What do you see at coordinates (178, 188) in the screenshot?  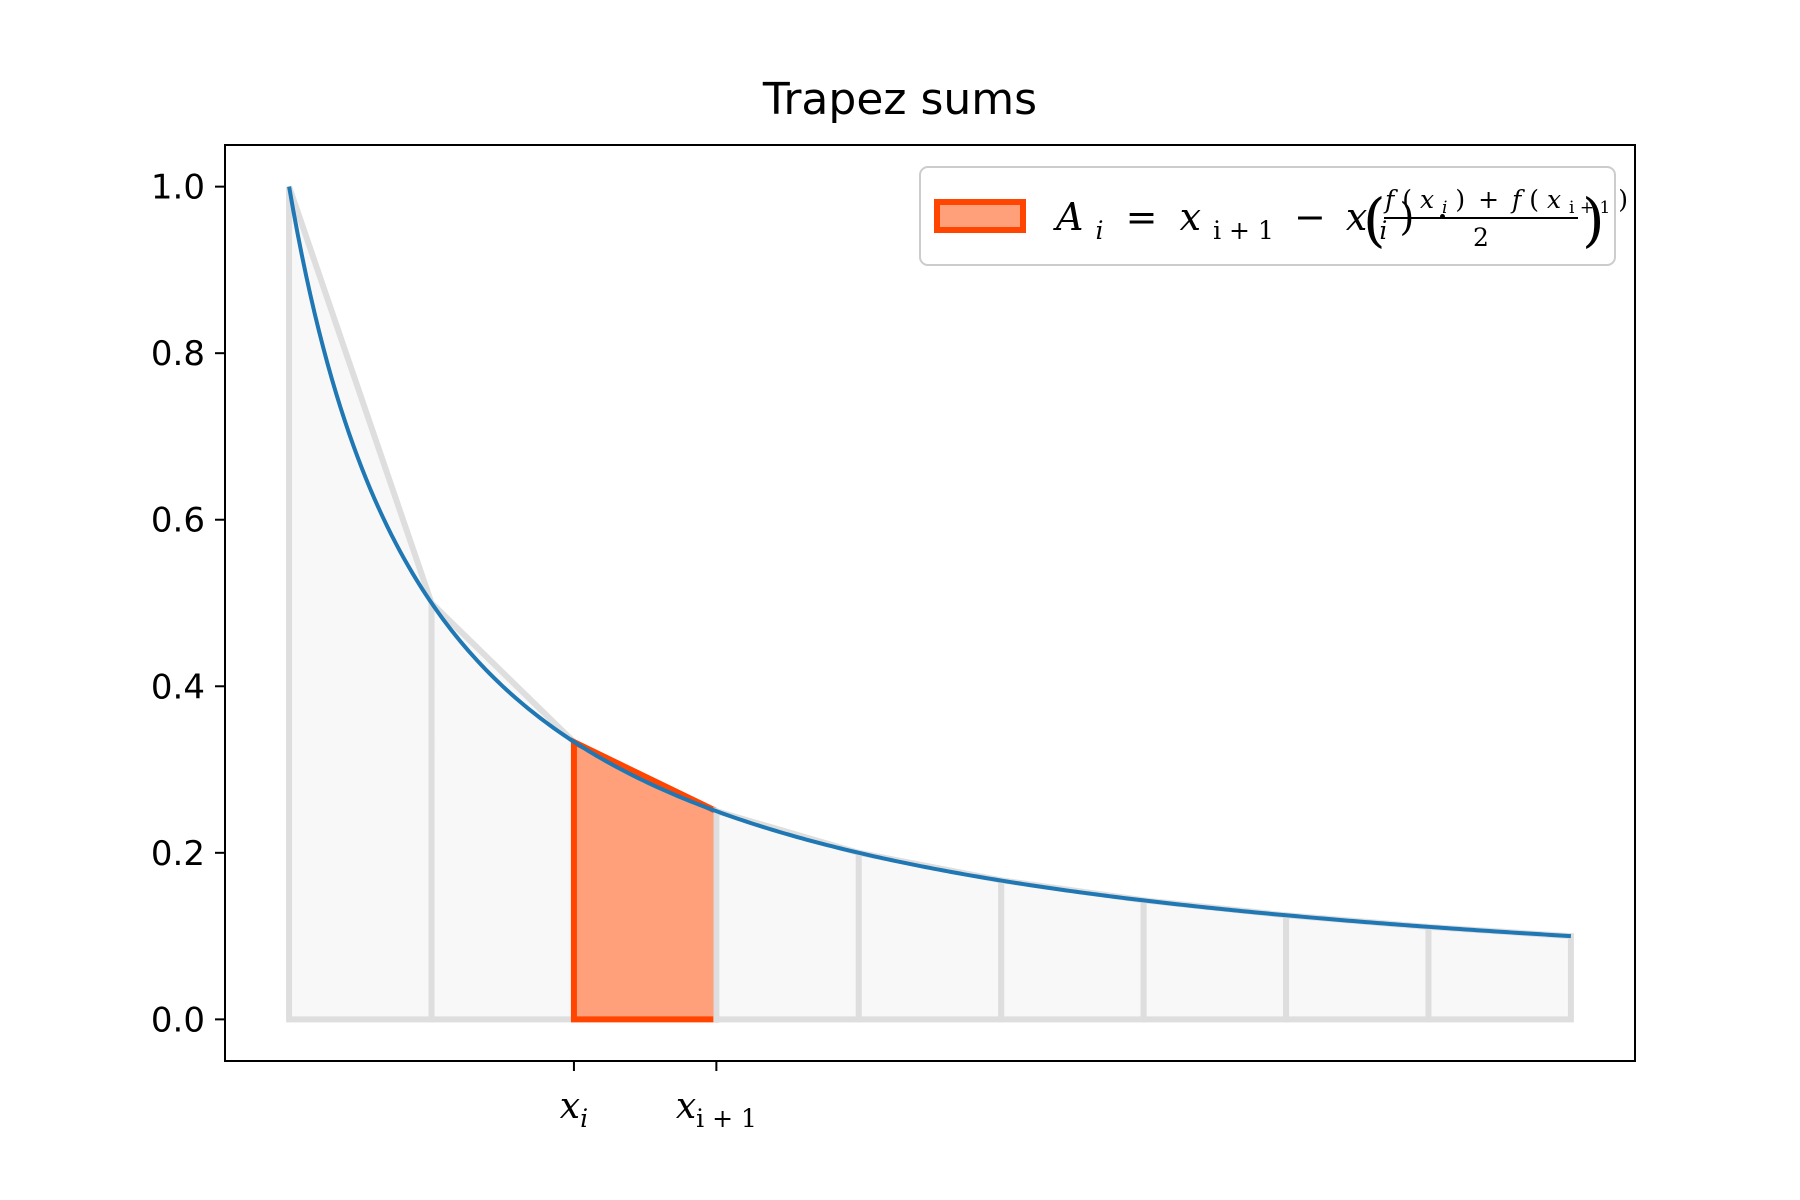 I see `y-tick-label: 1.0` at bounding box center [178, 188].